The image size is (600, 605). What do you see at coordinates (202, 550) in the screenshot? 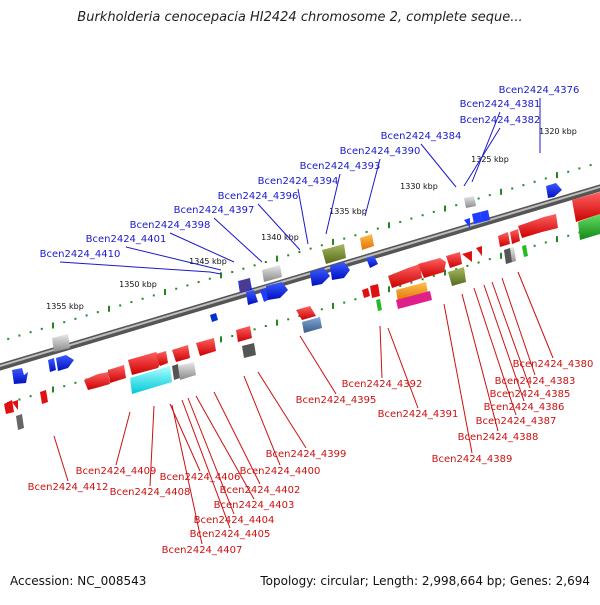
I see `reverse-gene-label: Bcen2424_4407` at bounding box center [202, 550].